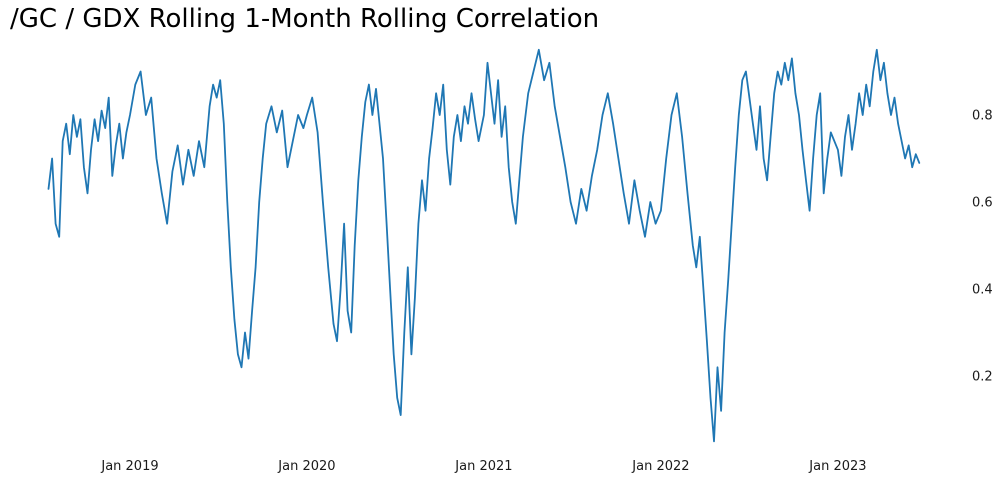 The width and height of the screenshot is (1008, 487). Describe the element at coordinates (660, 466) in the screenshot. I see `x-tick-label: Jan 2022` at that location.